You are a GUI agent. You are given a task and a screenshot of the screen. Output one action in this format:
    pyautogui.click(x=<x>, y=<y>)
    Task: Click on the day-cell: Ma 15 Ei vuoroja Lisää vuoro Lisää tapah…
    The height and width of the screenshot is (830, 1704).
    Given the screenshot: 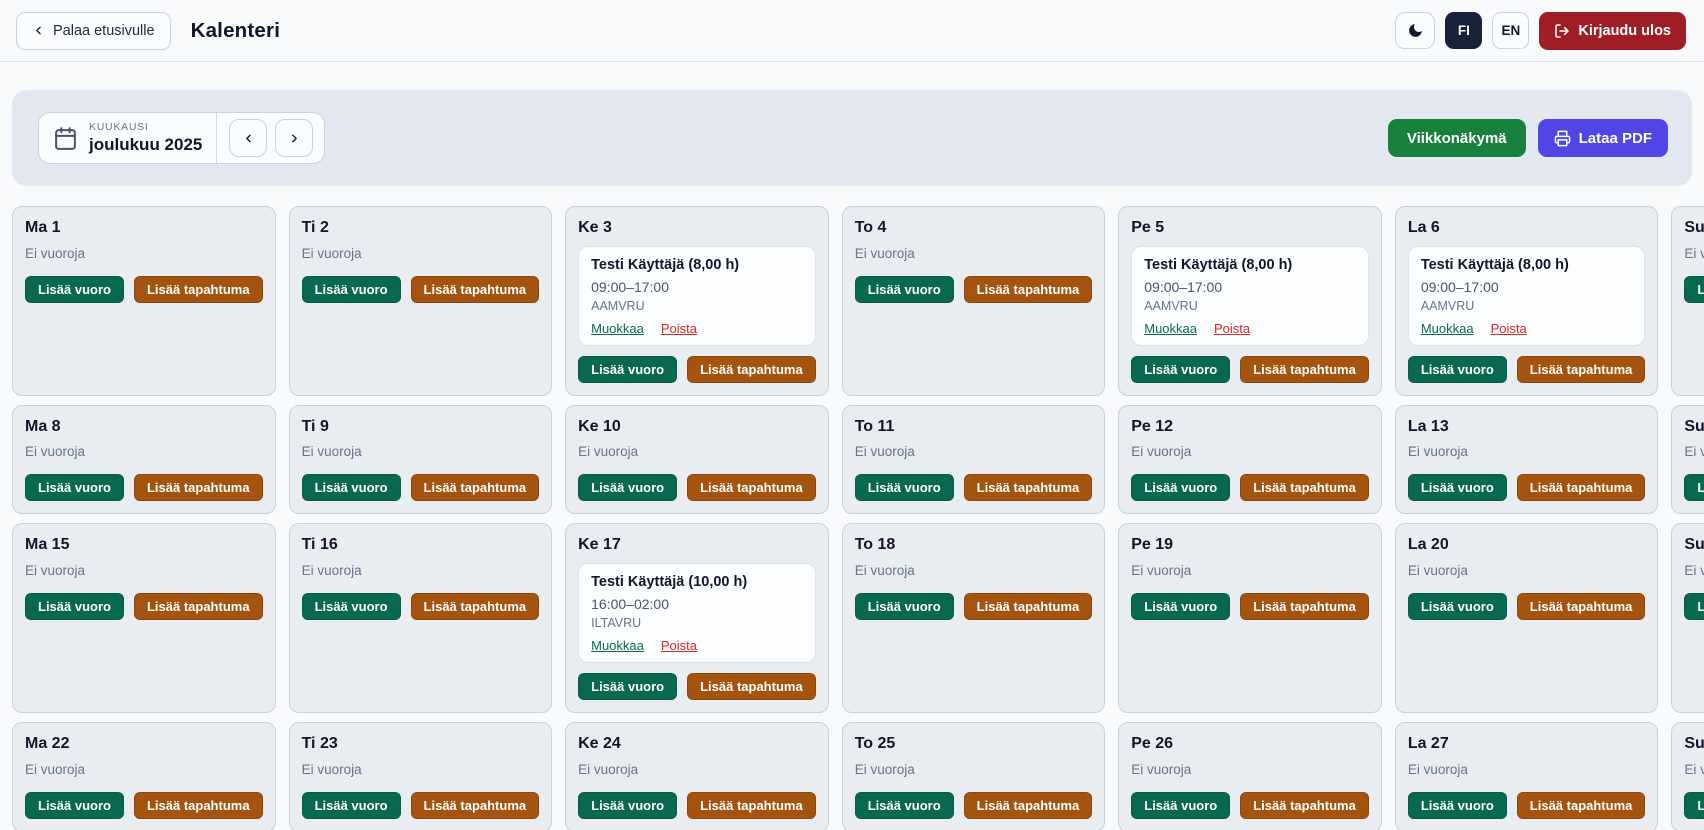 What is the action you would take?
    pyautogui.click(x=144, y=618)
    